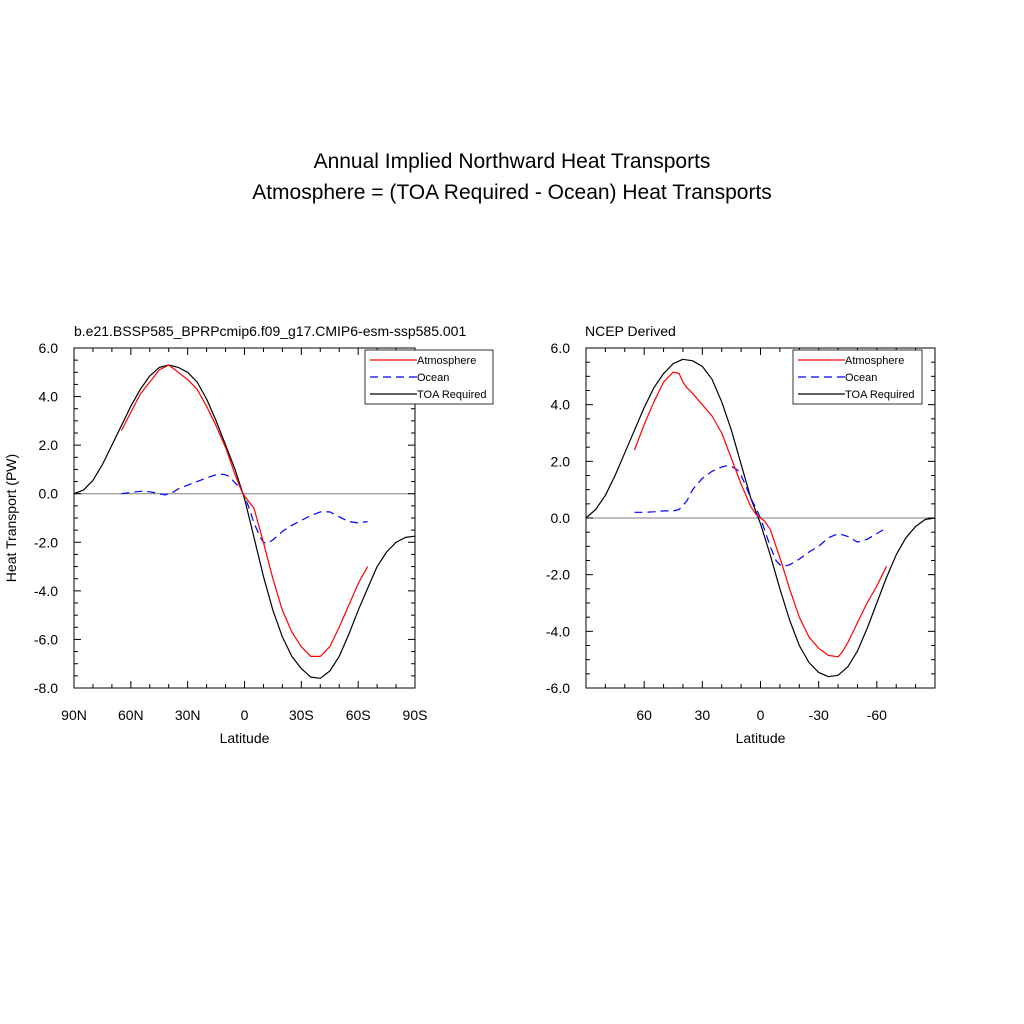 The height and width of the screenshot is (1024, 1024). I want to click on subplot-title: NCEP Derived, so click(630, 331).